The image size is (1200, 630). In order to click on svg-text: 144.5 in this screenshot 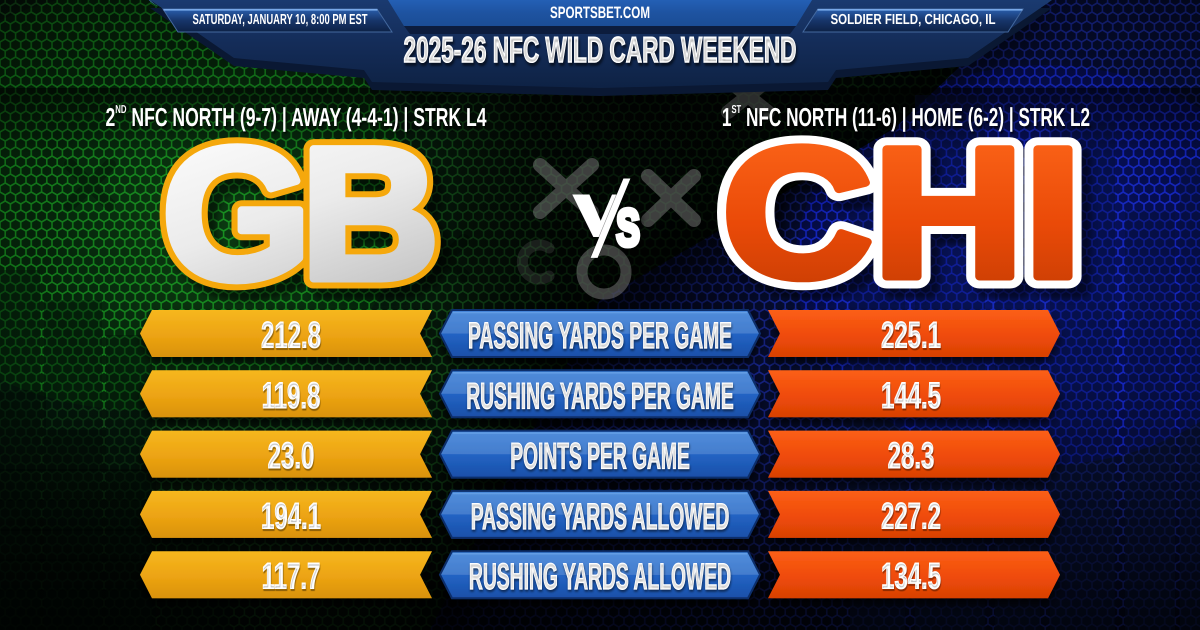, I will do `click(911, 395)`.